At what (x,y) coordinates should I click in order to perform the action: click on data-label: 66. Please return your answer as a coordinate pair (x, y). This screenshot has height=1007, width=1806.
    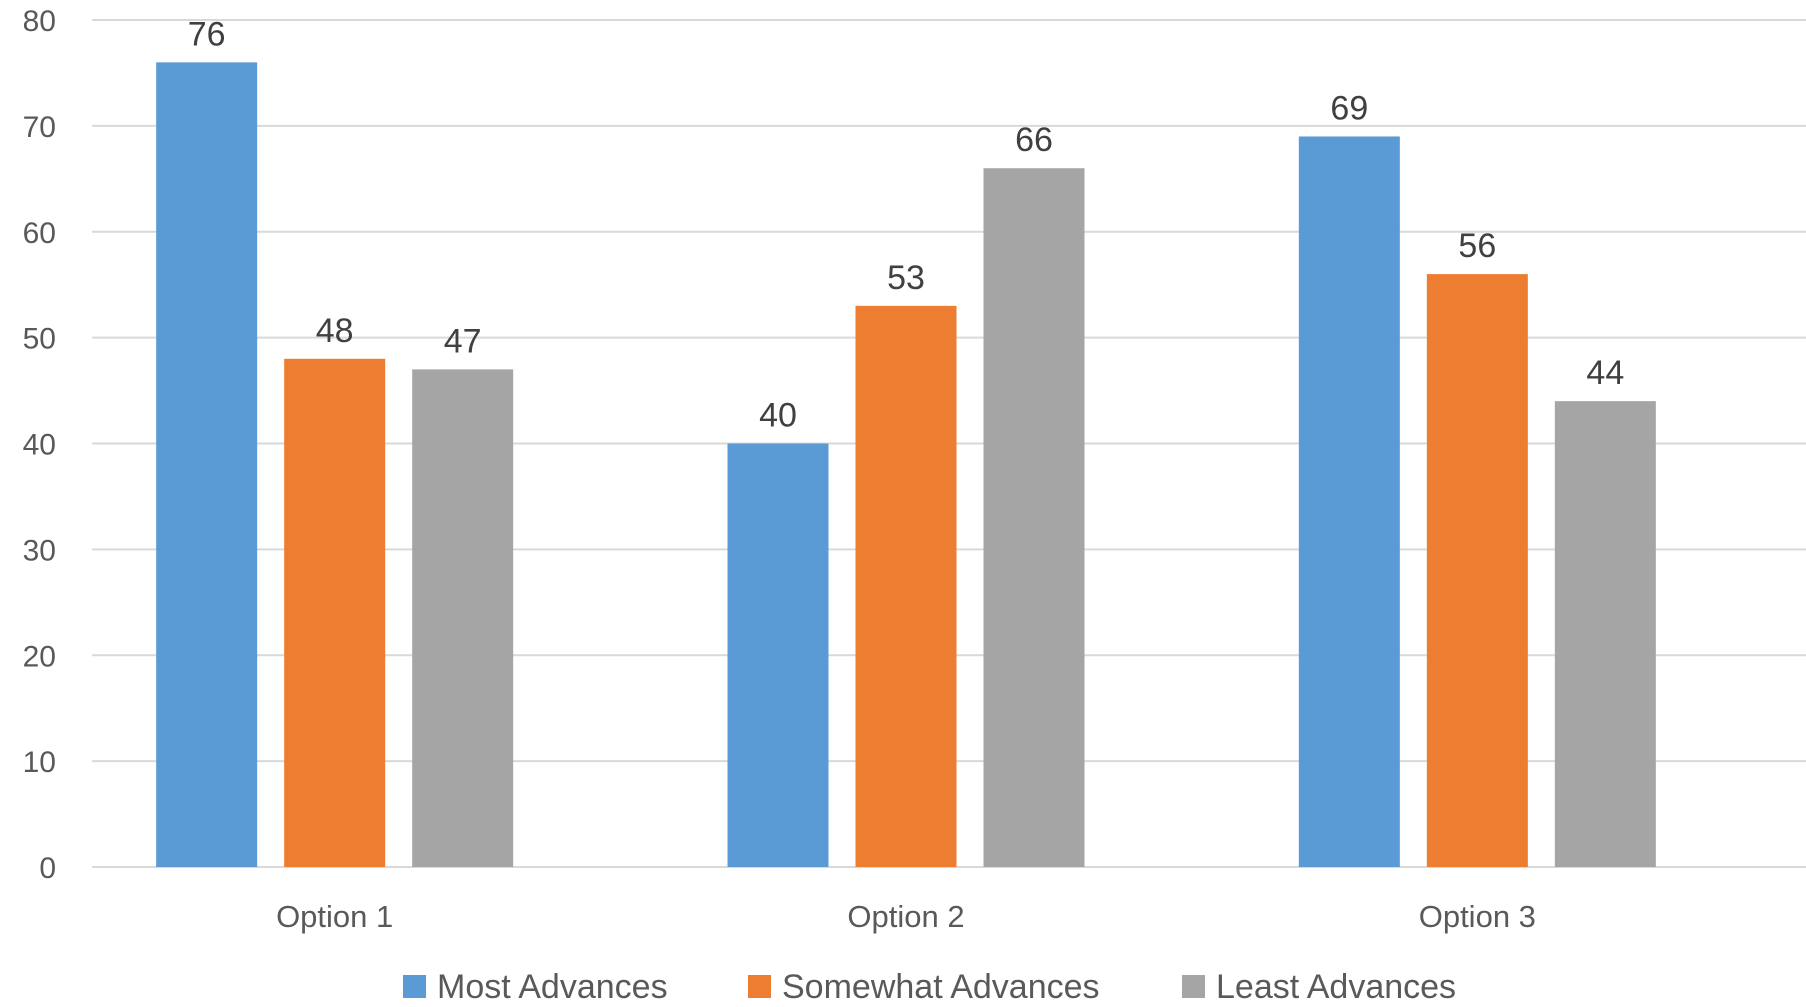
    Looking at the image, I should click on (1034, 140).